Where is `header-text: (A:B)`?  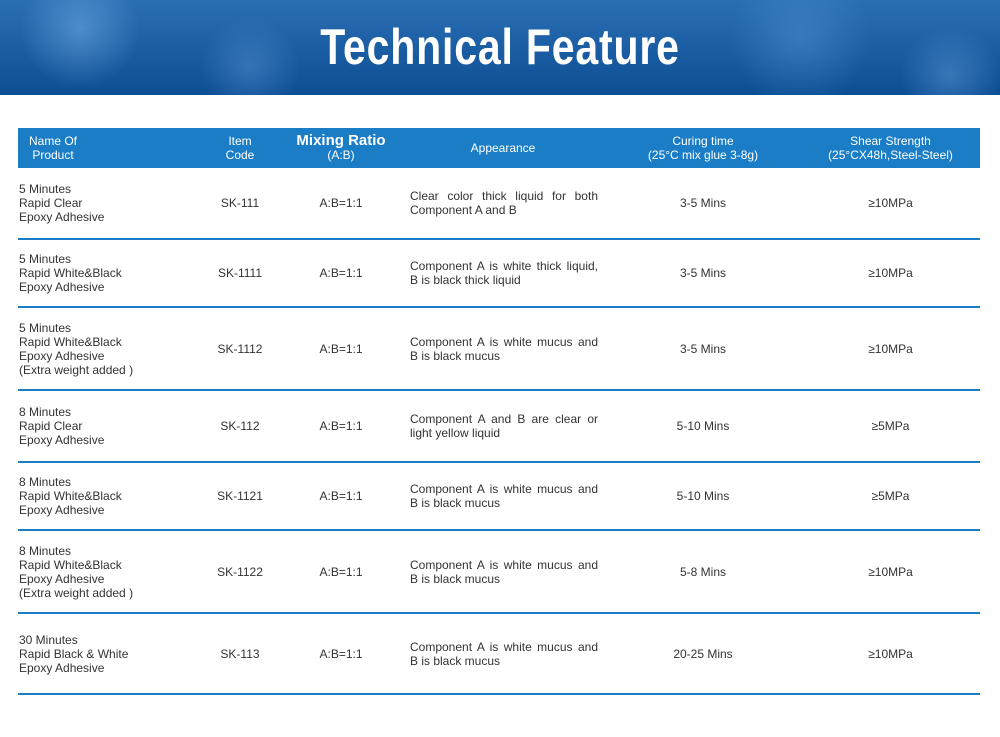 header-text: (A:B) is located at coordinates (341, 155).